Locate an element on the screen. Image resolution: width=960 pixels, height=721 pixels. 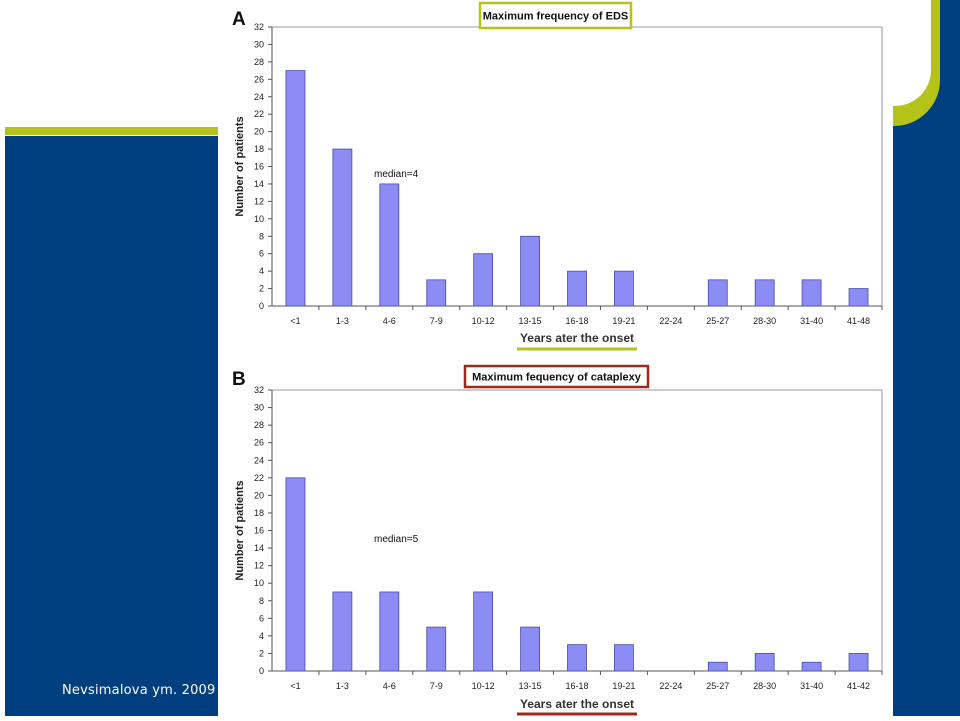
citation: Nevsimalova ym. 2009 is located at coordinates (139, 690).